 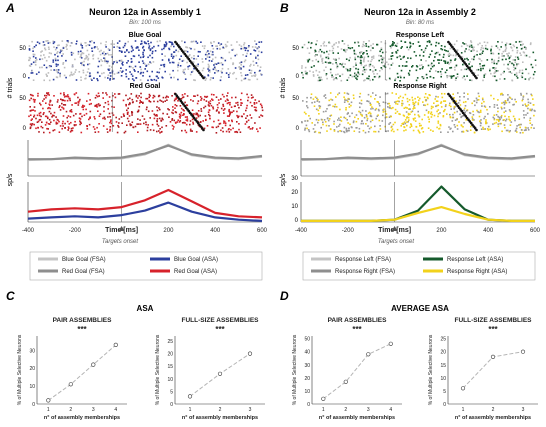 I want to click on y-tick-label: 50, so click(x=307, y=340).